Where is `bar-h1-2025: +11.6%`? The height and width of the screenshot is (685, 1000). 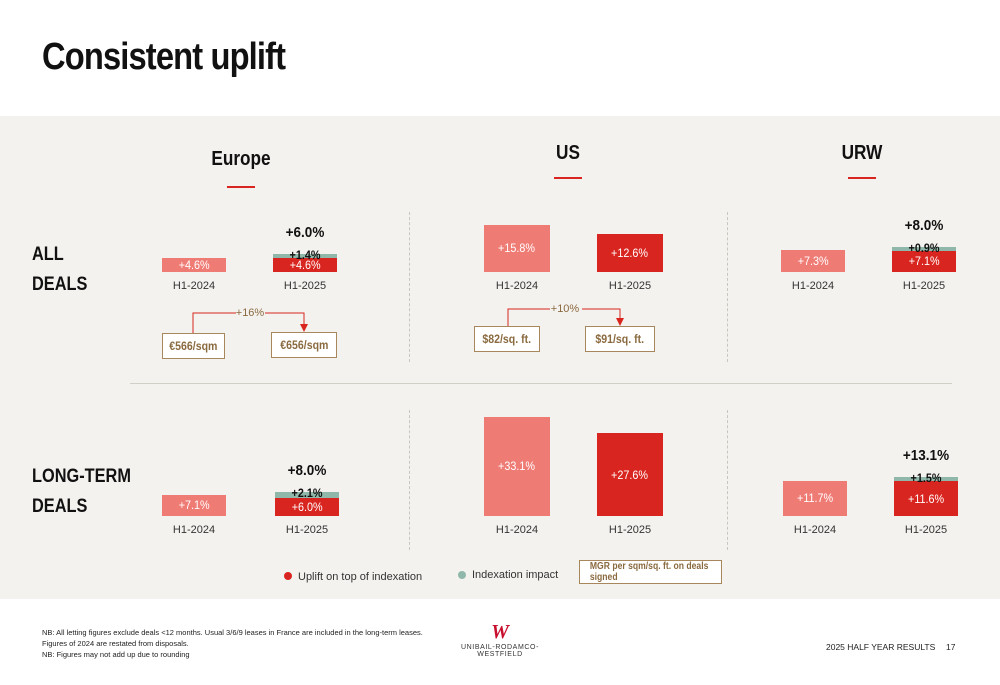 bar-h1-2025: +11.6% is located at coordinates (926, 498).